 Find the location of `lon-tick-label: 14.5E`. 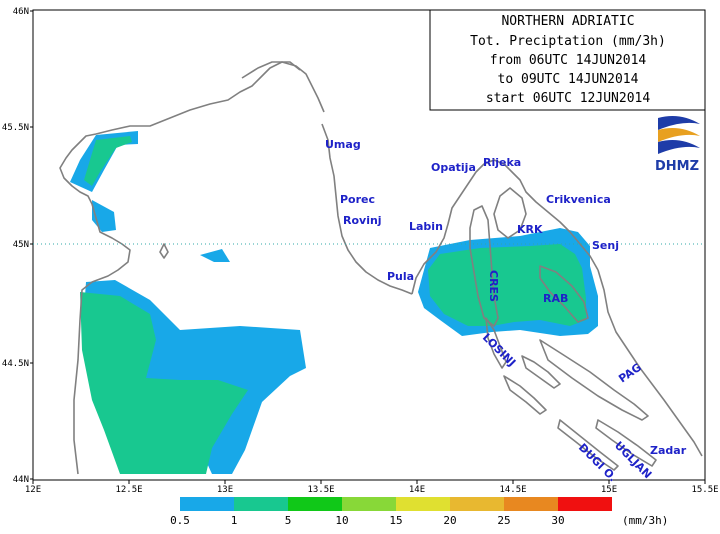

lon-tick-label: 14.5E is located at coordinates (512, 490).